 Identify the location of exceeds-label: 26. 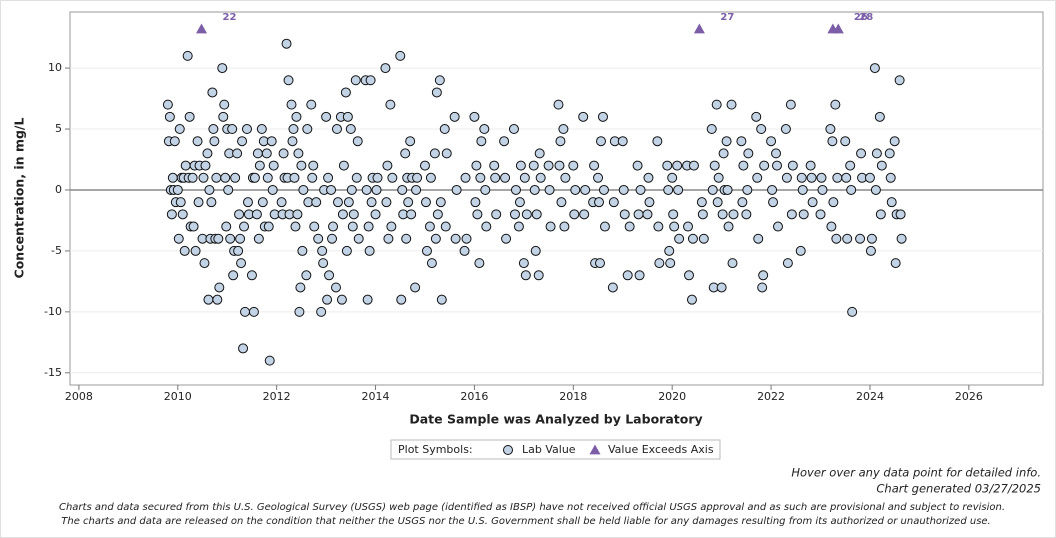
(861, 17).